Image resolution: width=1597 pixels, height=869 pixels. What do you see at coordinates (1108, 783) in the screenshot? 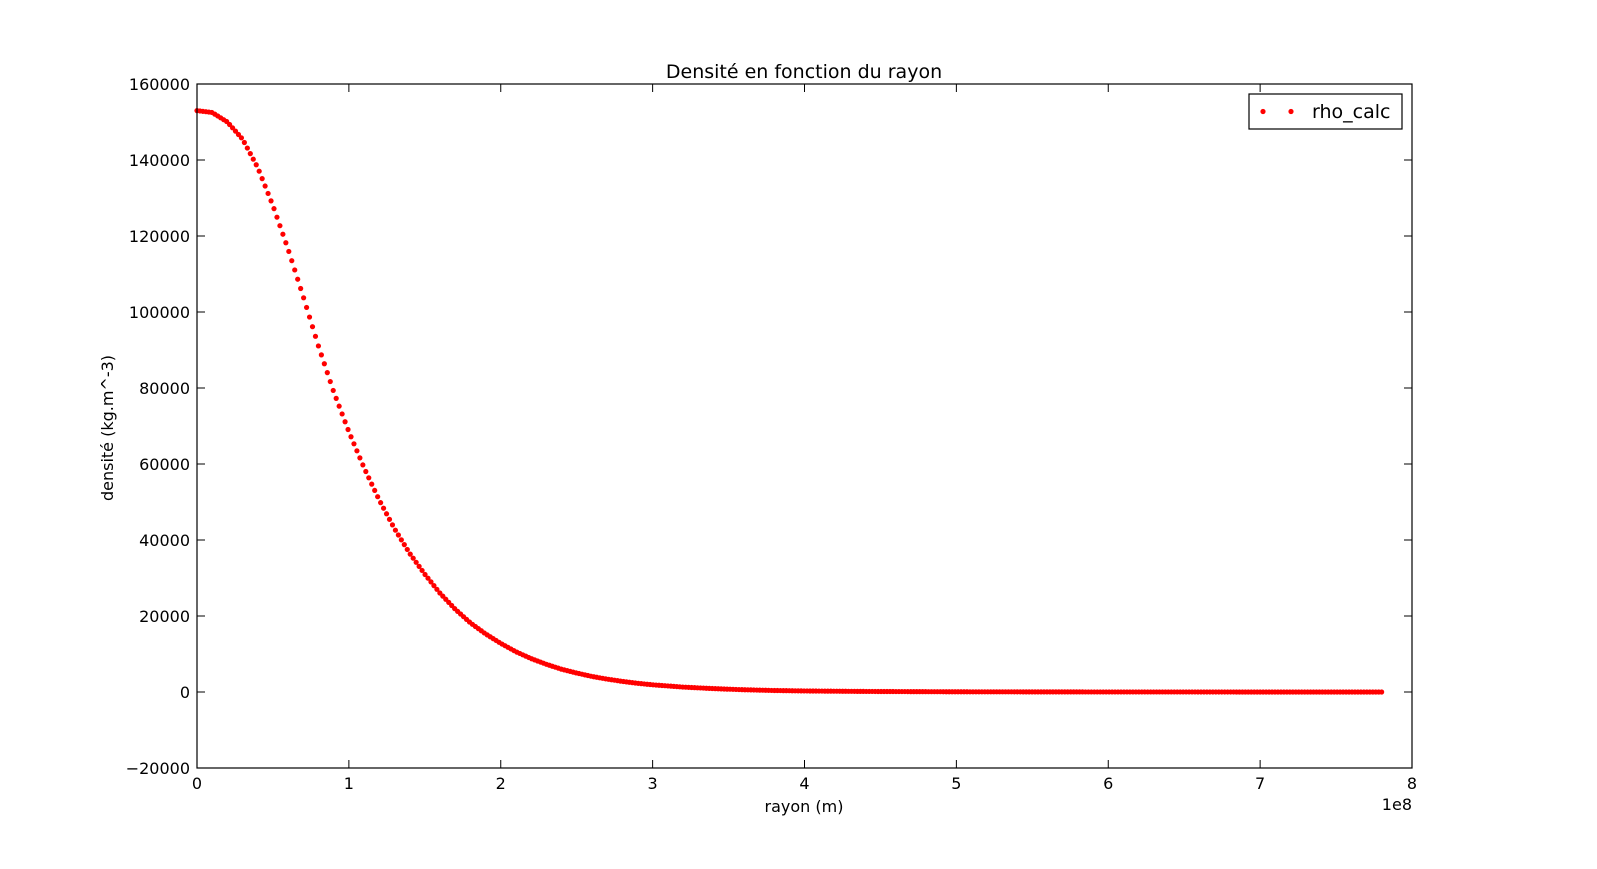
I see `x-tick-label: 6` at bounding box center [1108, 783].